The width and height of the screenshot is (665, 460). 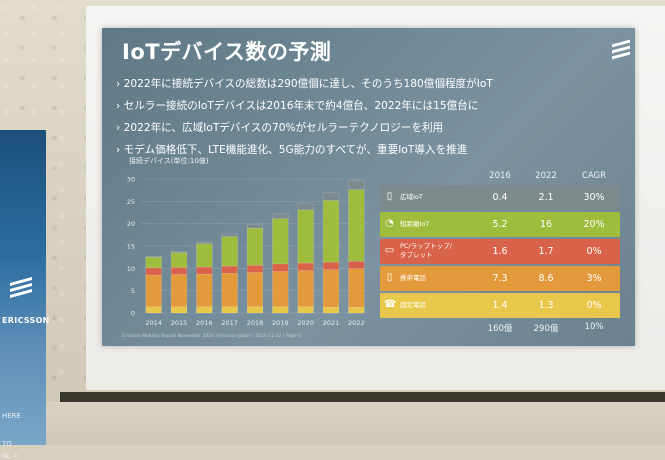 I want to click on wide-area-iot-icon: ▯, so click(x=389, y=196).